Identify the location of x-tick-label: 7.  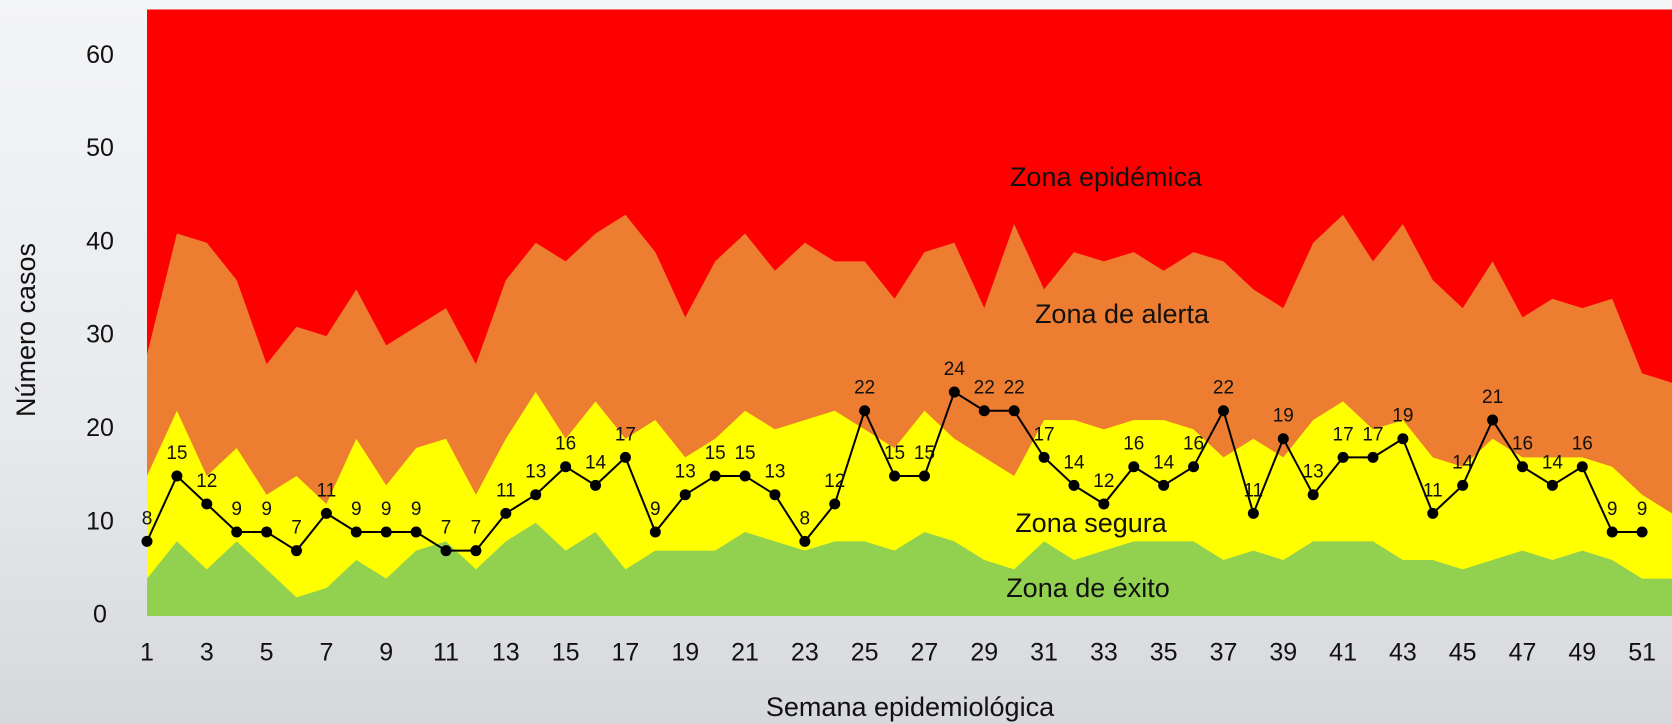
(326, 653).